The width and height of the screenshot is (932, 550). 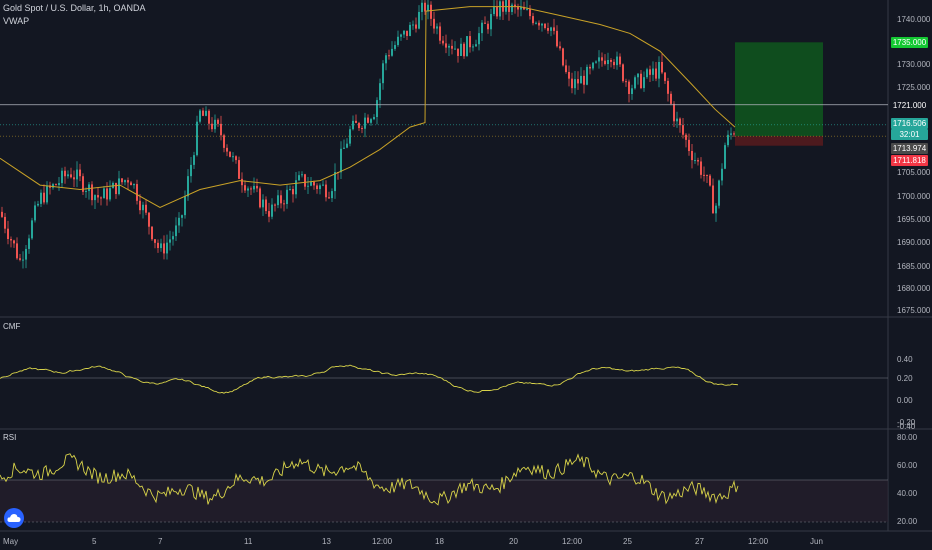 What do you see at coordinates (909, 160) in the screenshot?
I see `stop-price-tag: 1711.818` at bounding box center [909, 160].